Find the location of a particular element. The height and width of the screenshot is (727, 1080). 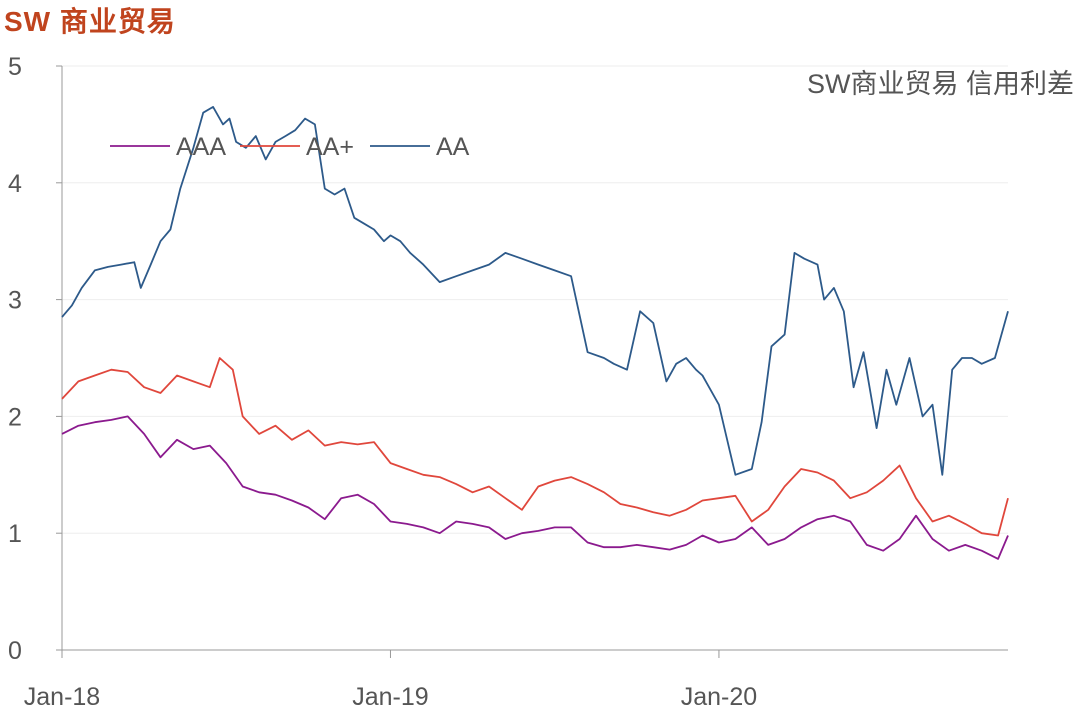

chart-title: SW 商业贸易 is located at coordinates (90, 21).